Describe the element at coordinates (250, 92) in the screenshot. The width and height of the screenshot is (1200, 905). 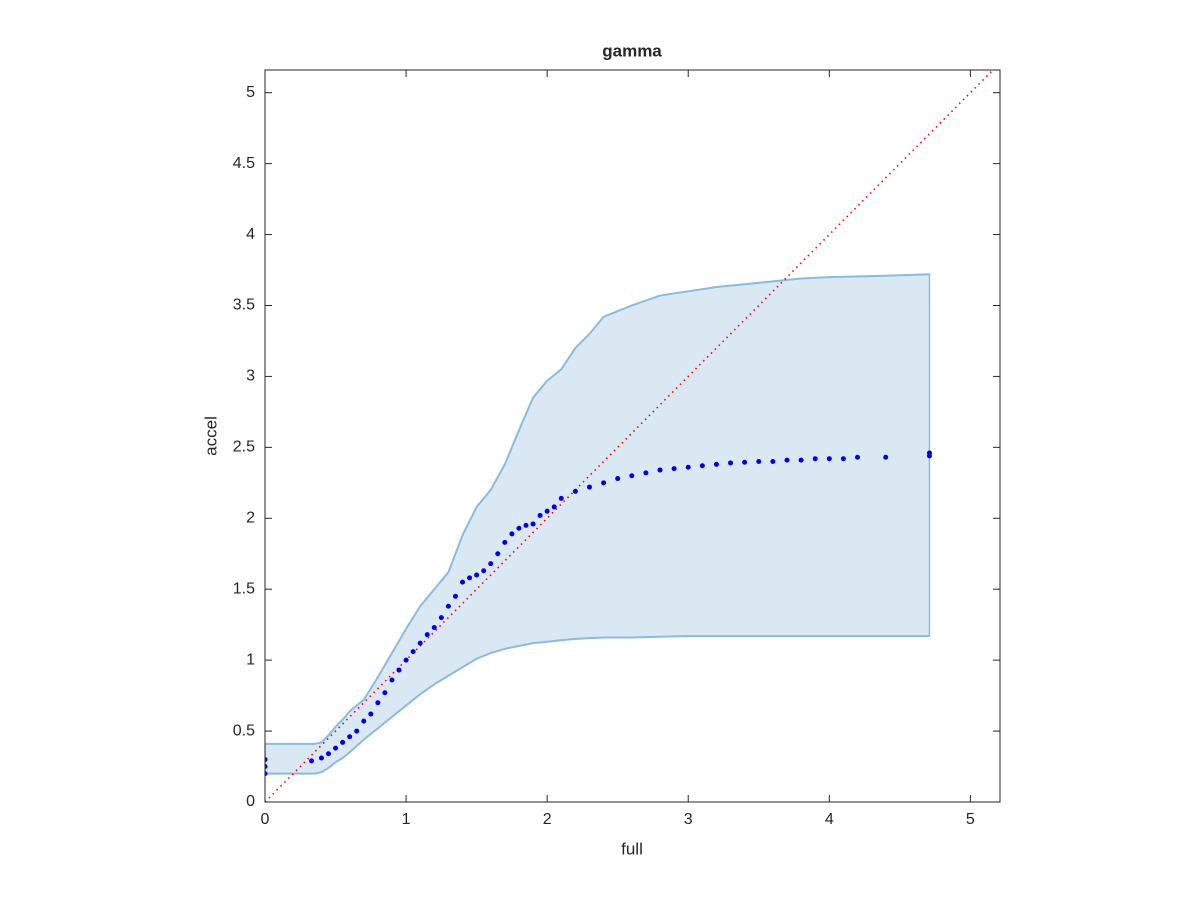
I see `y-tick-label: 5` at that location.